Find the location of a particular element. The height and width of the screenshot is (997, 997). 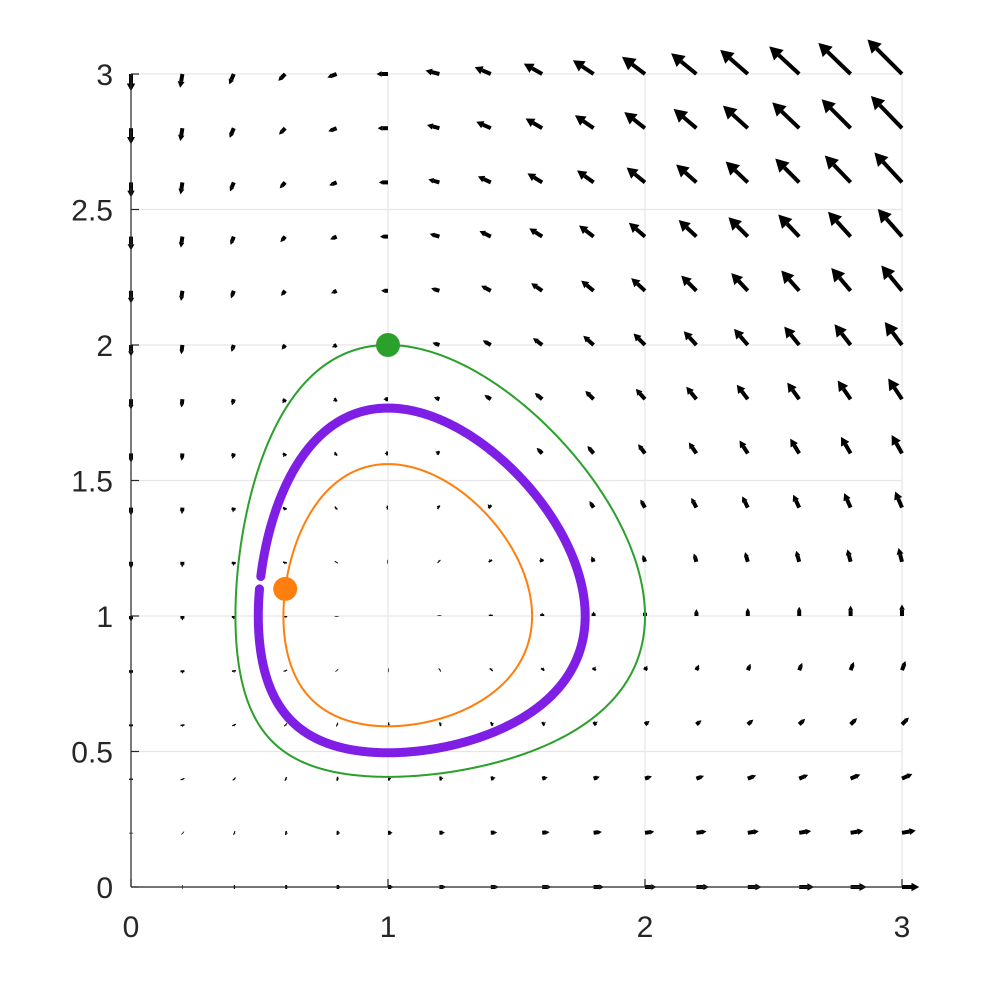

y-tick-label: 0.5 is located at coordinates (92, 753).